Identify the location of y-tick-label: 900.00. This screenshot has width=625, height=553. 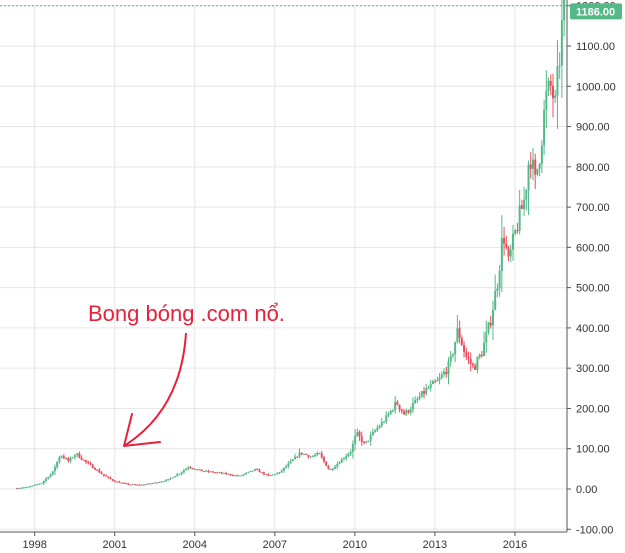
(593, 128).